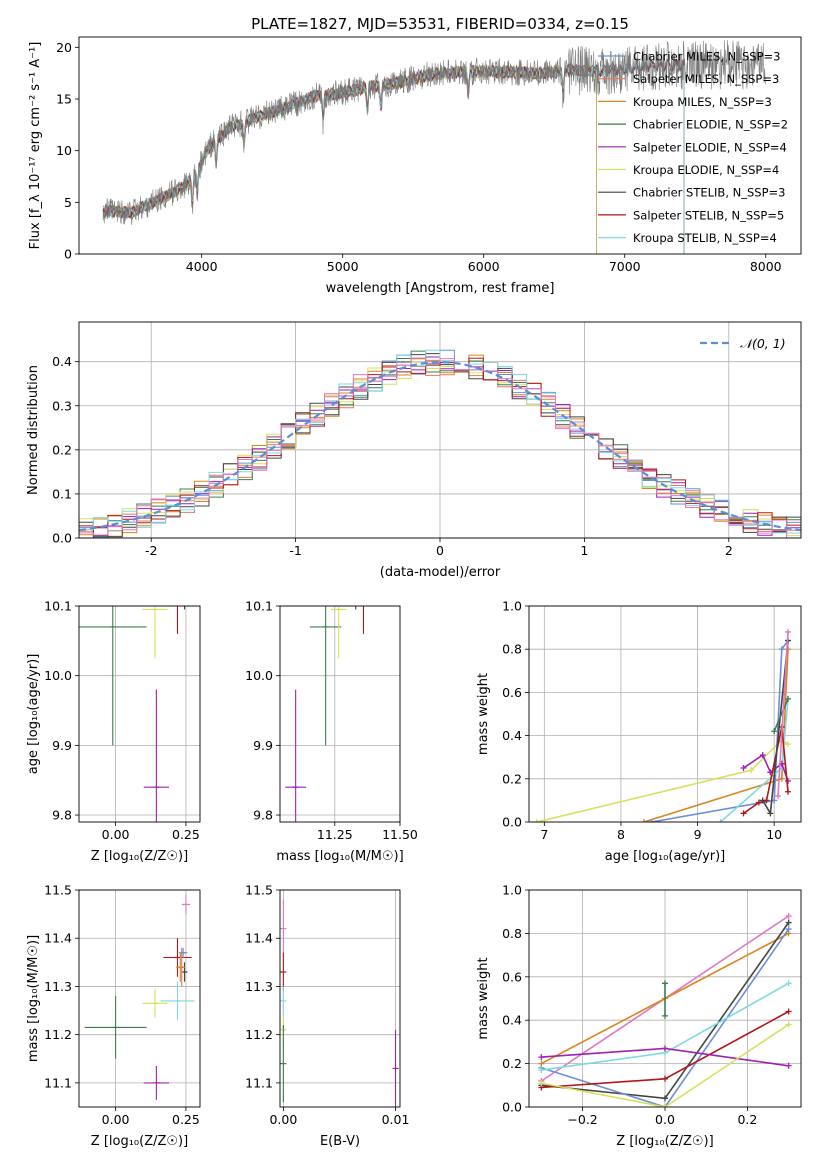 The height and width of the screenshot is (1170, 819). What do you see at coordinates (705, 238) in the screenshot?
I see `legend-label: Kroupa STELIB, N_SSP=4` at bounding box center [705, 238].